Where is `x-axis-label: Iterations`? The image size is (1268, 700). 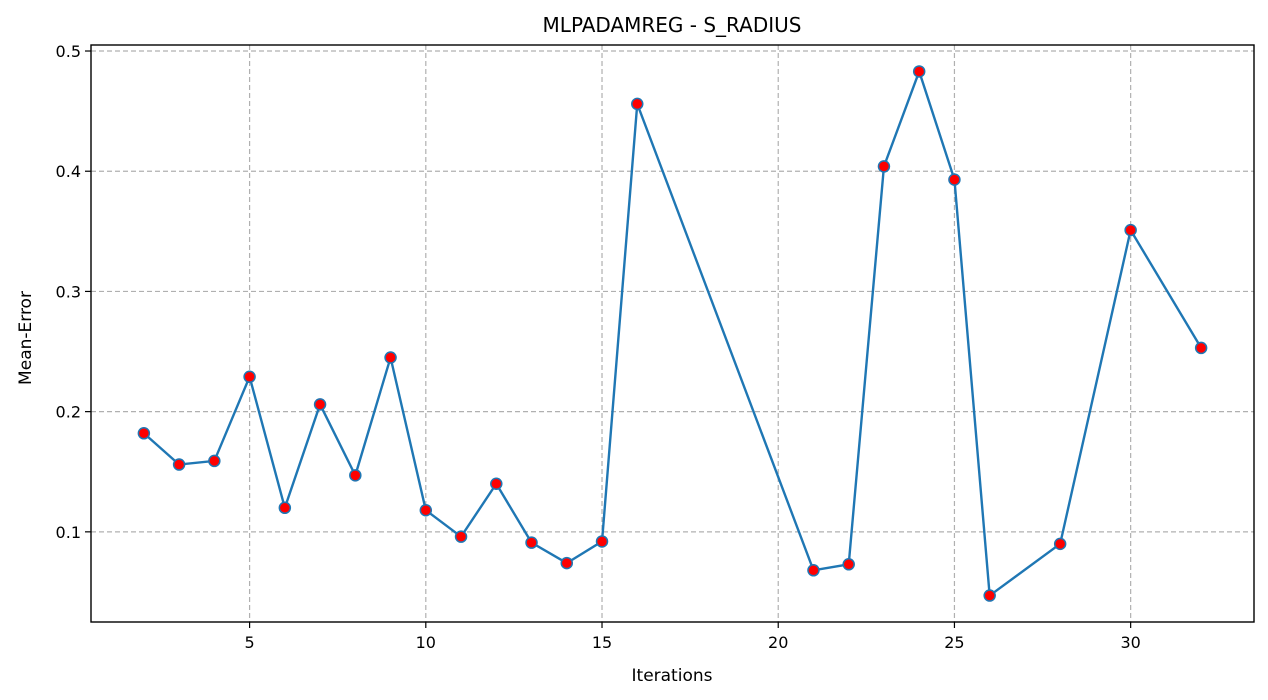
x-axis-label: Iterations is located at coordinates (672, 676).